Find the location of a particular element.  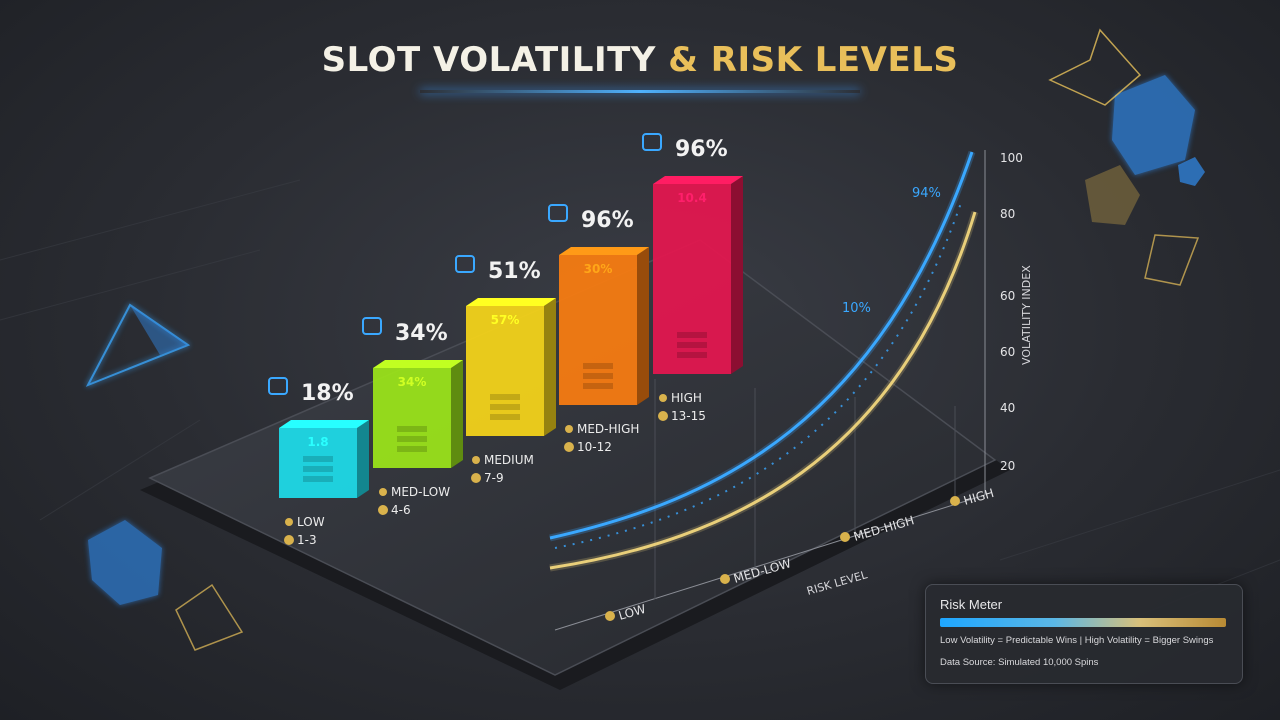

annotation-label: 94% is located at coordinates (926, 193).